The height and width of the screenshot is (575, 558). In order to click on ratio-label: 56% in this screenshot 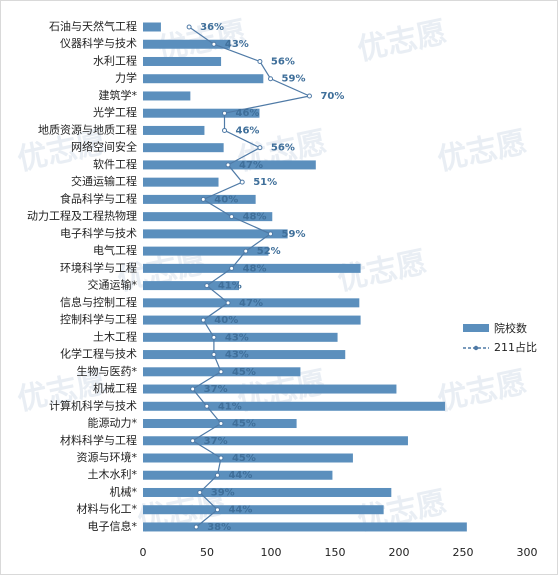, I will do `click(283, 148)`.